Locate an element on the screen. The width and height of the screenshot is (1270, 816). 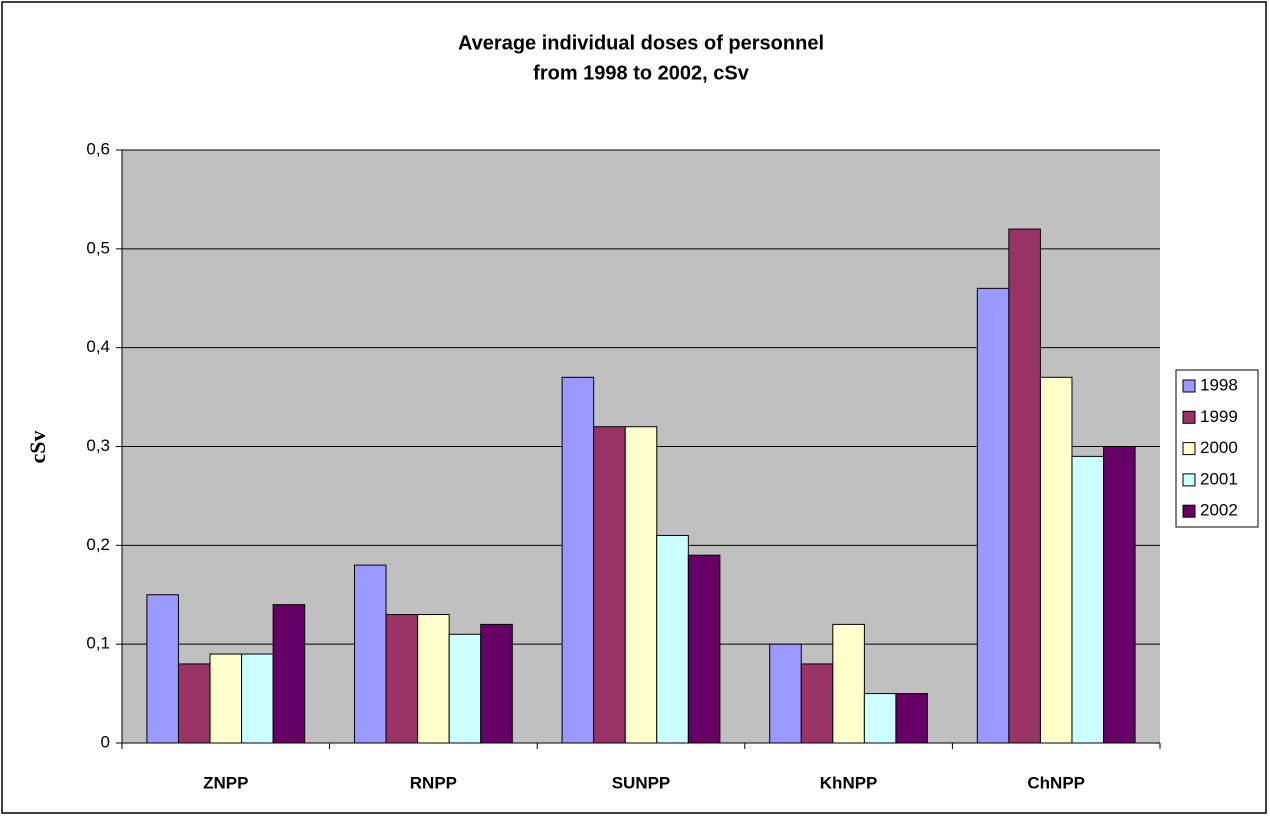
x-tick-label: ZNPP is located at coordinates (225, 782).